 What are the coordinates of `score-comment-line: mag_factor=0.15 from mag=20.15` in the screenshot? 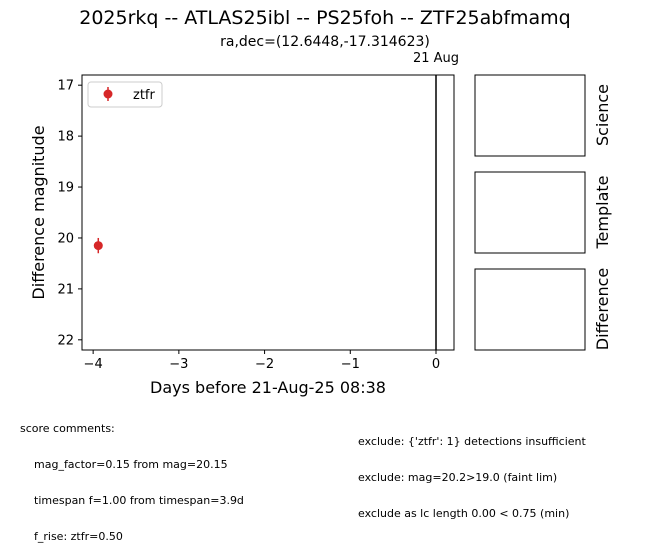 It's located at (131, 464).